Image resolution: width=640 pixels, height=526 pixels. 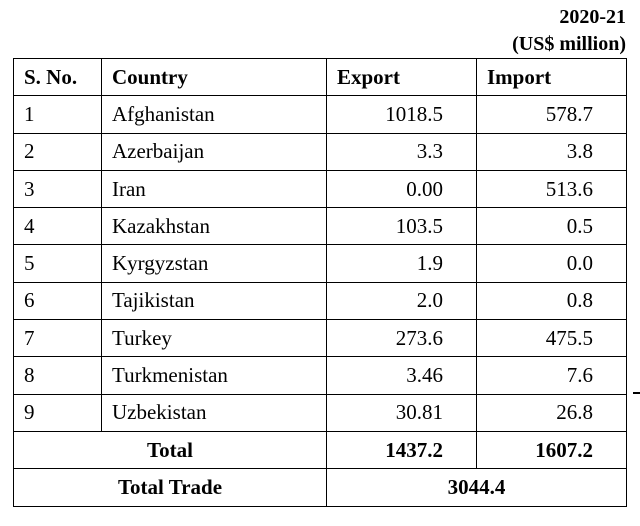 I want to click on cell-import: 475.5, so click(x=551, y=338).